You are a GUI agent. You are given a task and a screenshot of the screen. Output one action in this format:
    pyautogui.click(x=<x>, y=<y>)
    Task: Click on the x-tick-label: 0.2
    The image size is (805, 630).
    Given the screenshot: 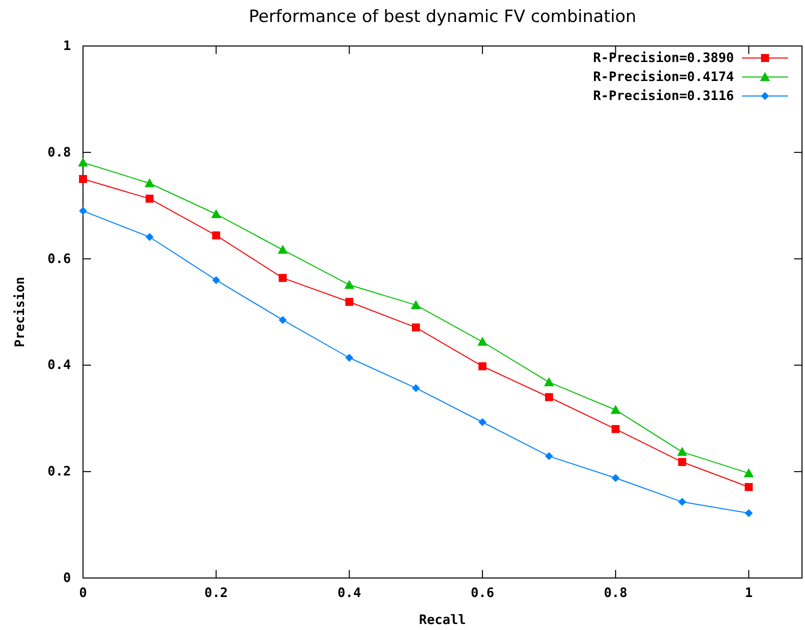 What is the action you would take?
    pyautogui.click(x=216, y=593)
    